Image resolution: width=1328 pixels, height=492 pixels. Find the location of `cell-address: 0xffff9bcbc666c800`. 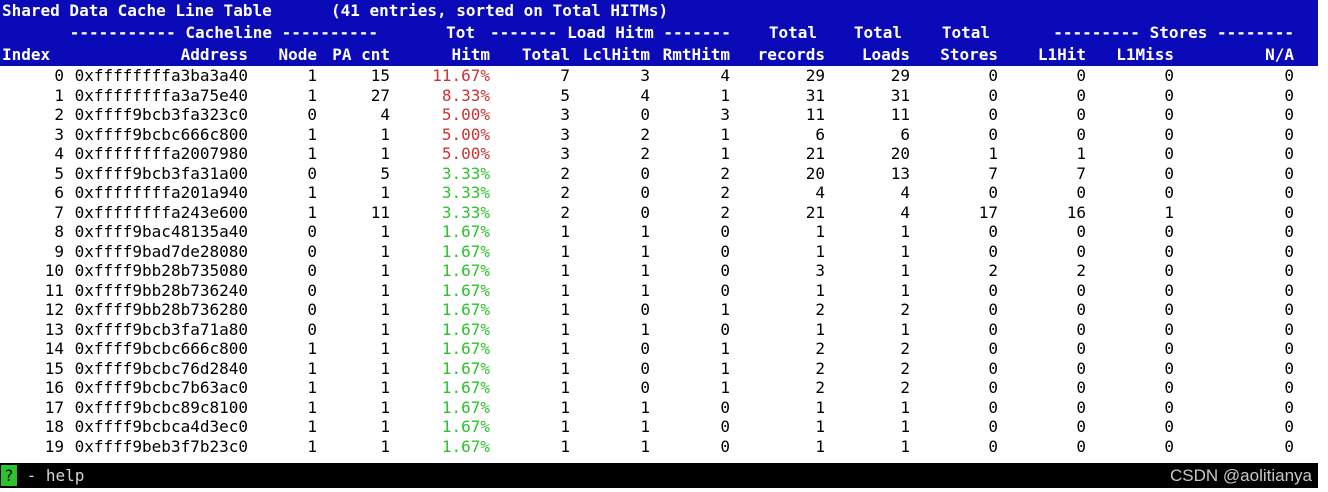

cell-address: 0xffff9bcbc666c800 is located at coordinates (161, 134).